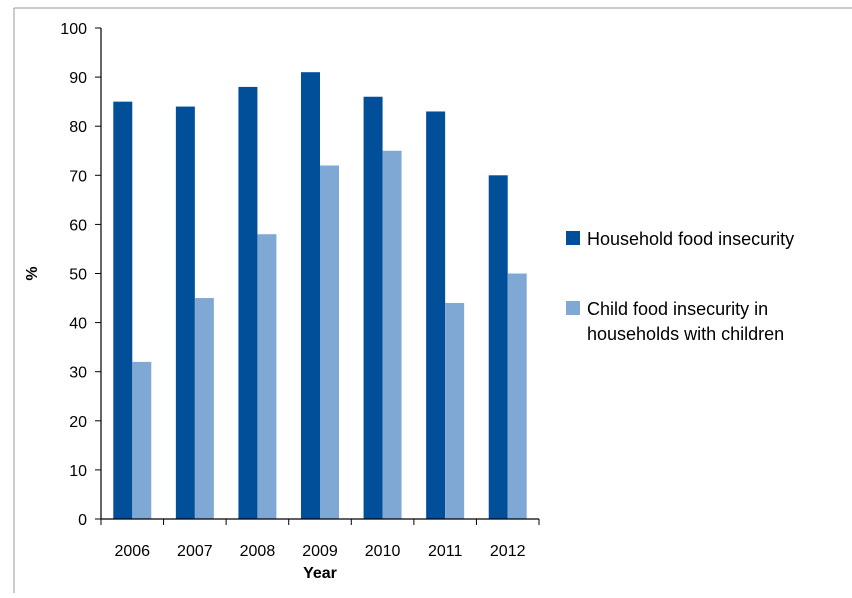  What do you see at coordinates (455, 410) in the screenshot?
I see `bar-series-2-2011` at bounding box center [455, 410].